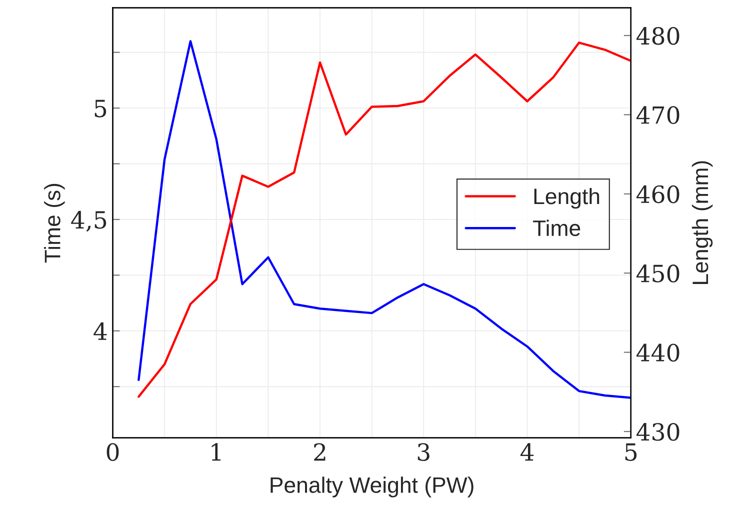 This screenshot has height=520, width=737. I want to click on x-tick-label: 0, so click(112, 452).